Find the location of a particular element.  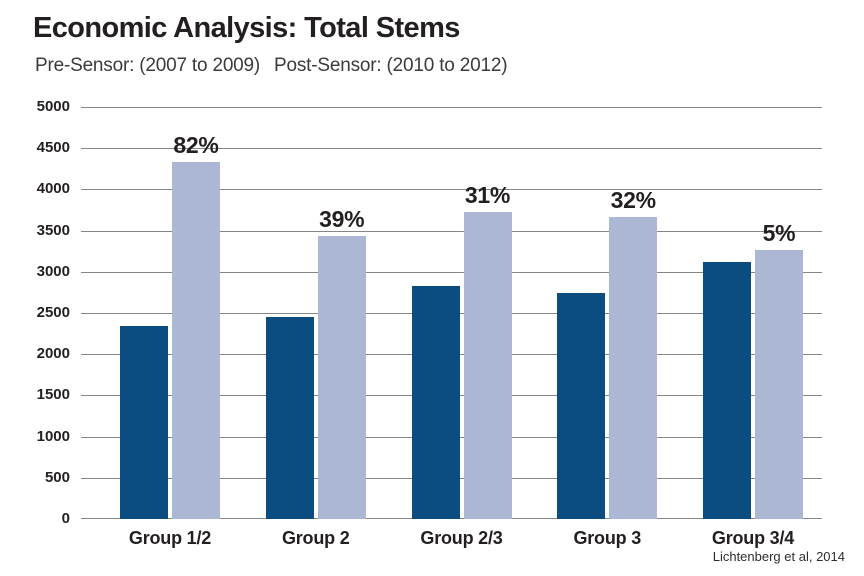

x-category-label: Group 2 is located at coordinates (315, 538).